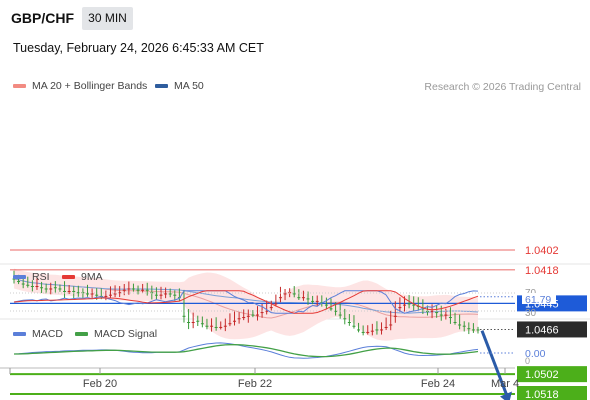  What do you see at coordinates (90, 86) in the screenshot?
I see `legend-label: MA 20 + Bollinger Bands` at bounding box center [90, 86].